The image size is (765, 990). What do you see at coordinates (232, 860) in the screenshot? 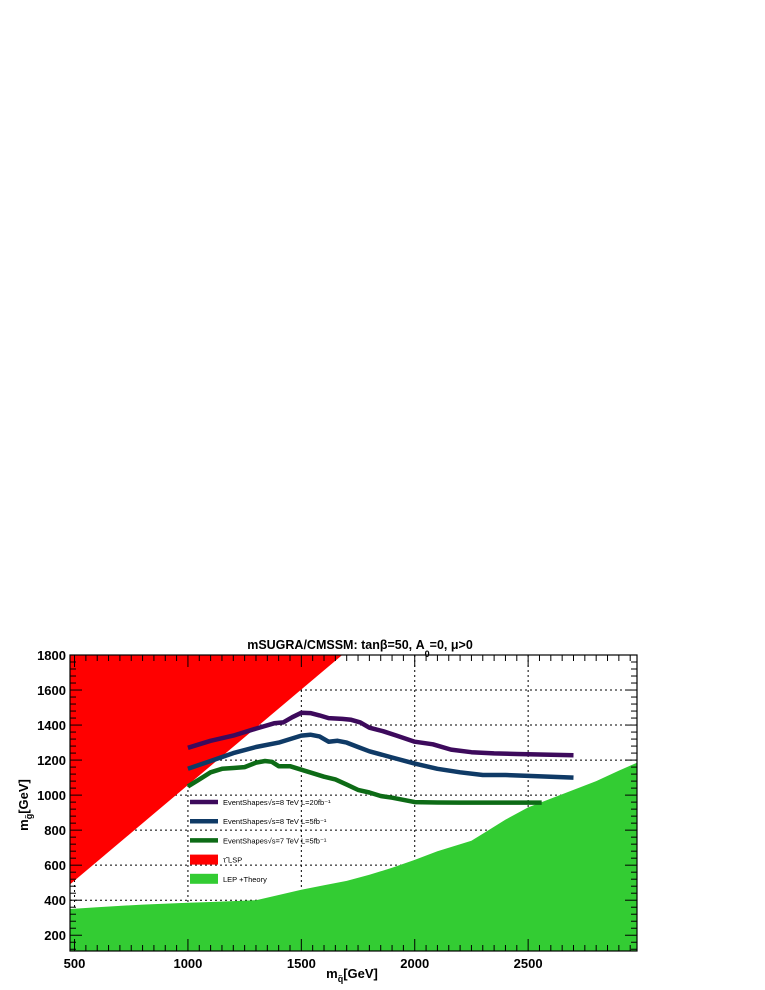
I see `legend-label: τ̃ LSP` at bounding box center [232, 860].